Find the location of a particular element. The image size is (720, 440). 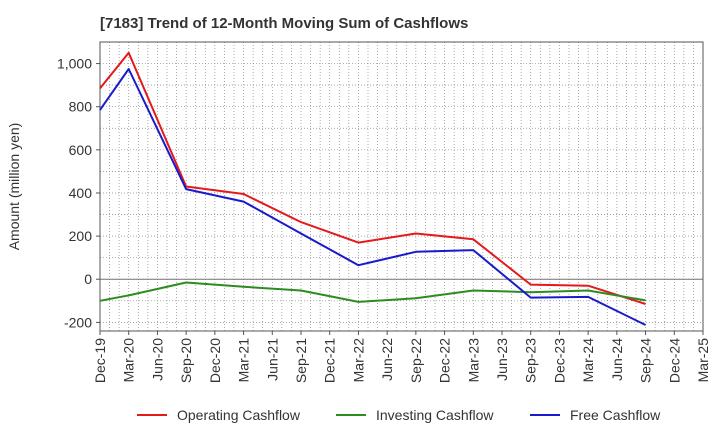

x-tick-label: Jun-20 is located at coordinates (157, 359).